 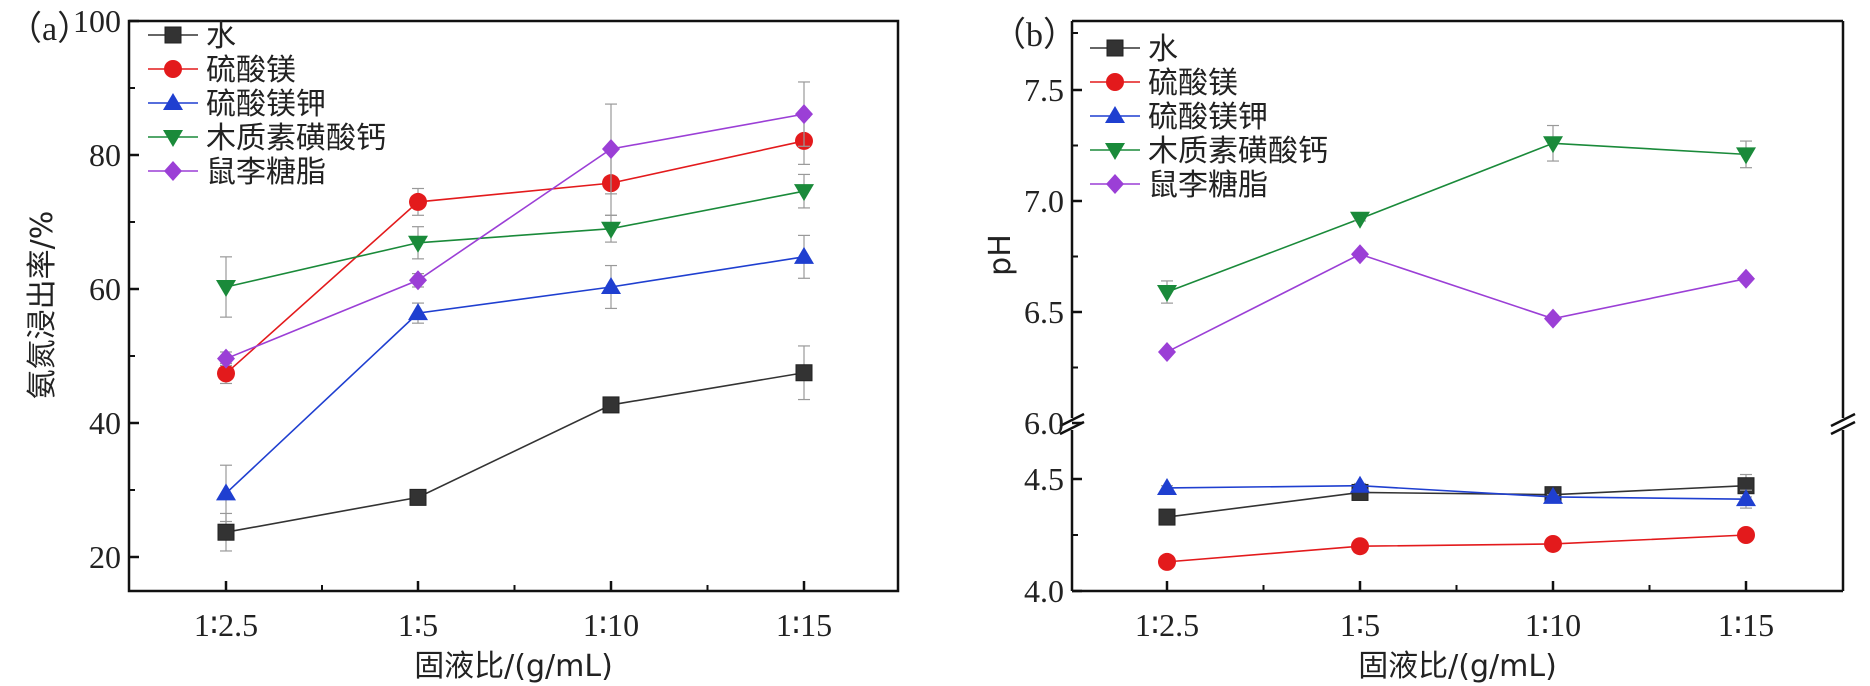 What do you see at coordinates (1044, 90) in the screenshot?
I see `y-tick-label: 7.5` at bounding box center [1044, 90].